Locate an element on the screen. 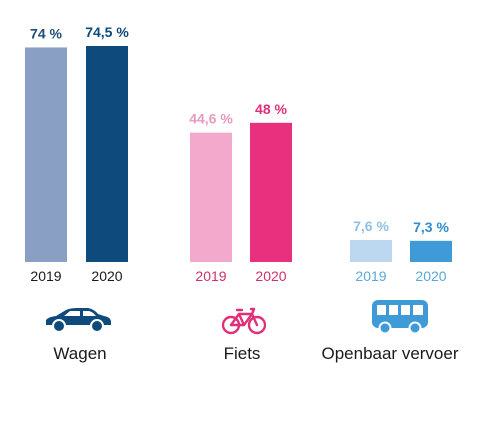  value-label-openbaar-vervoer-2020: 7,3 % is located at coordinates (431, 227).